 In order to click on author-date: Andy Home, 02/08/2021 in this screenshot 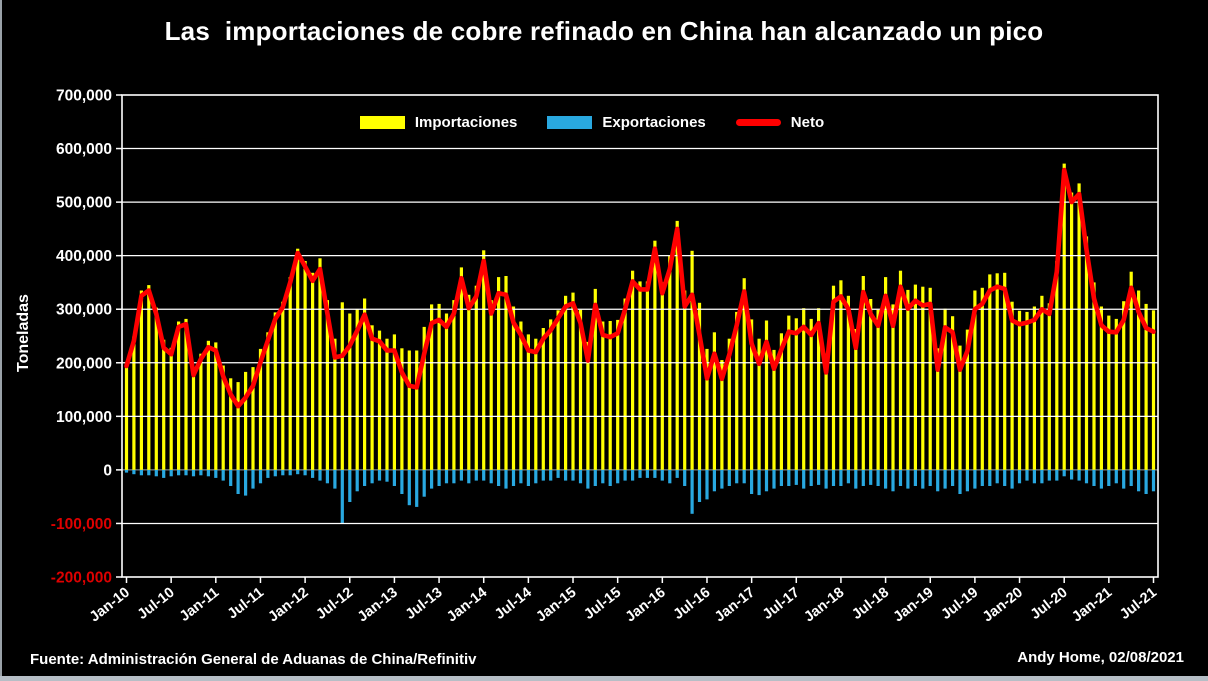, I will do `click(1100, 657)`.